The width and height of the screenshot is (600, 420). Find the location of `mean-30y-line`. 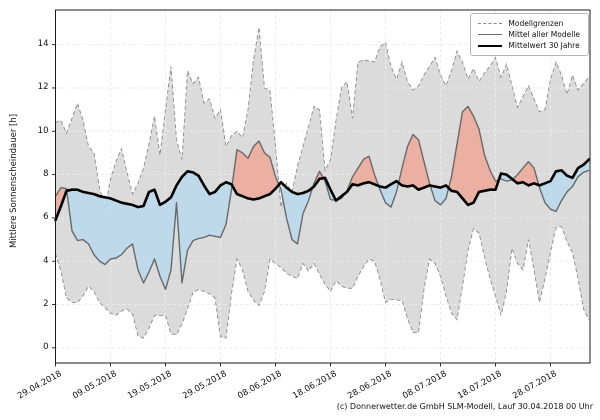

mean-30y-line is located at coordinates (322, 190).